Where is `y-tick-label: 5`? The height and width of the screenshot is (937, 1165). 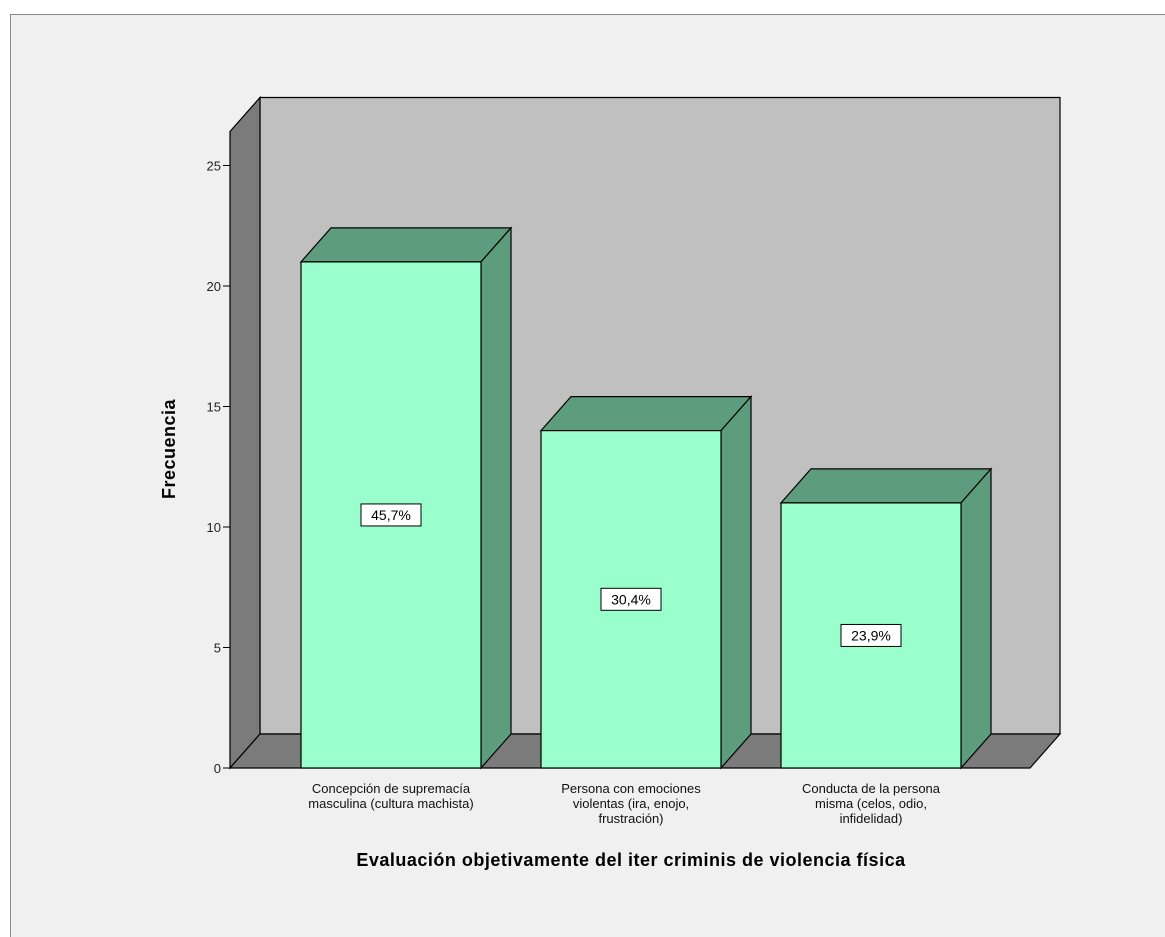
y-tick-label: 5 is located at coordinates (217, 648).